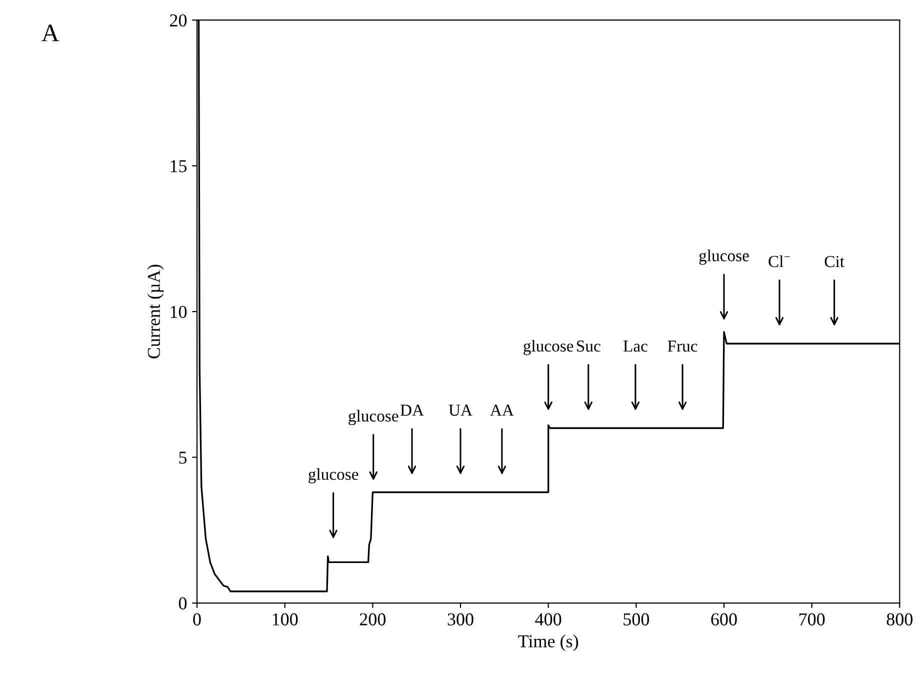 Image resolution: width=918 pixels, height=681 pixels. What do you see at coordinates (155, 311) in the screenshot?
I see `y-axis-title: Current (µA)` at bounding box center [155, 311].